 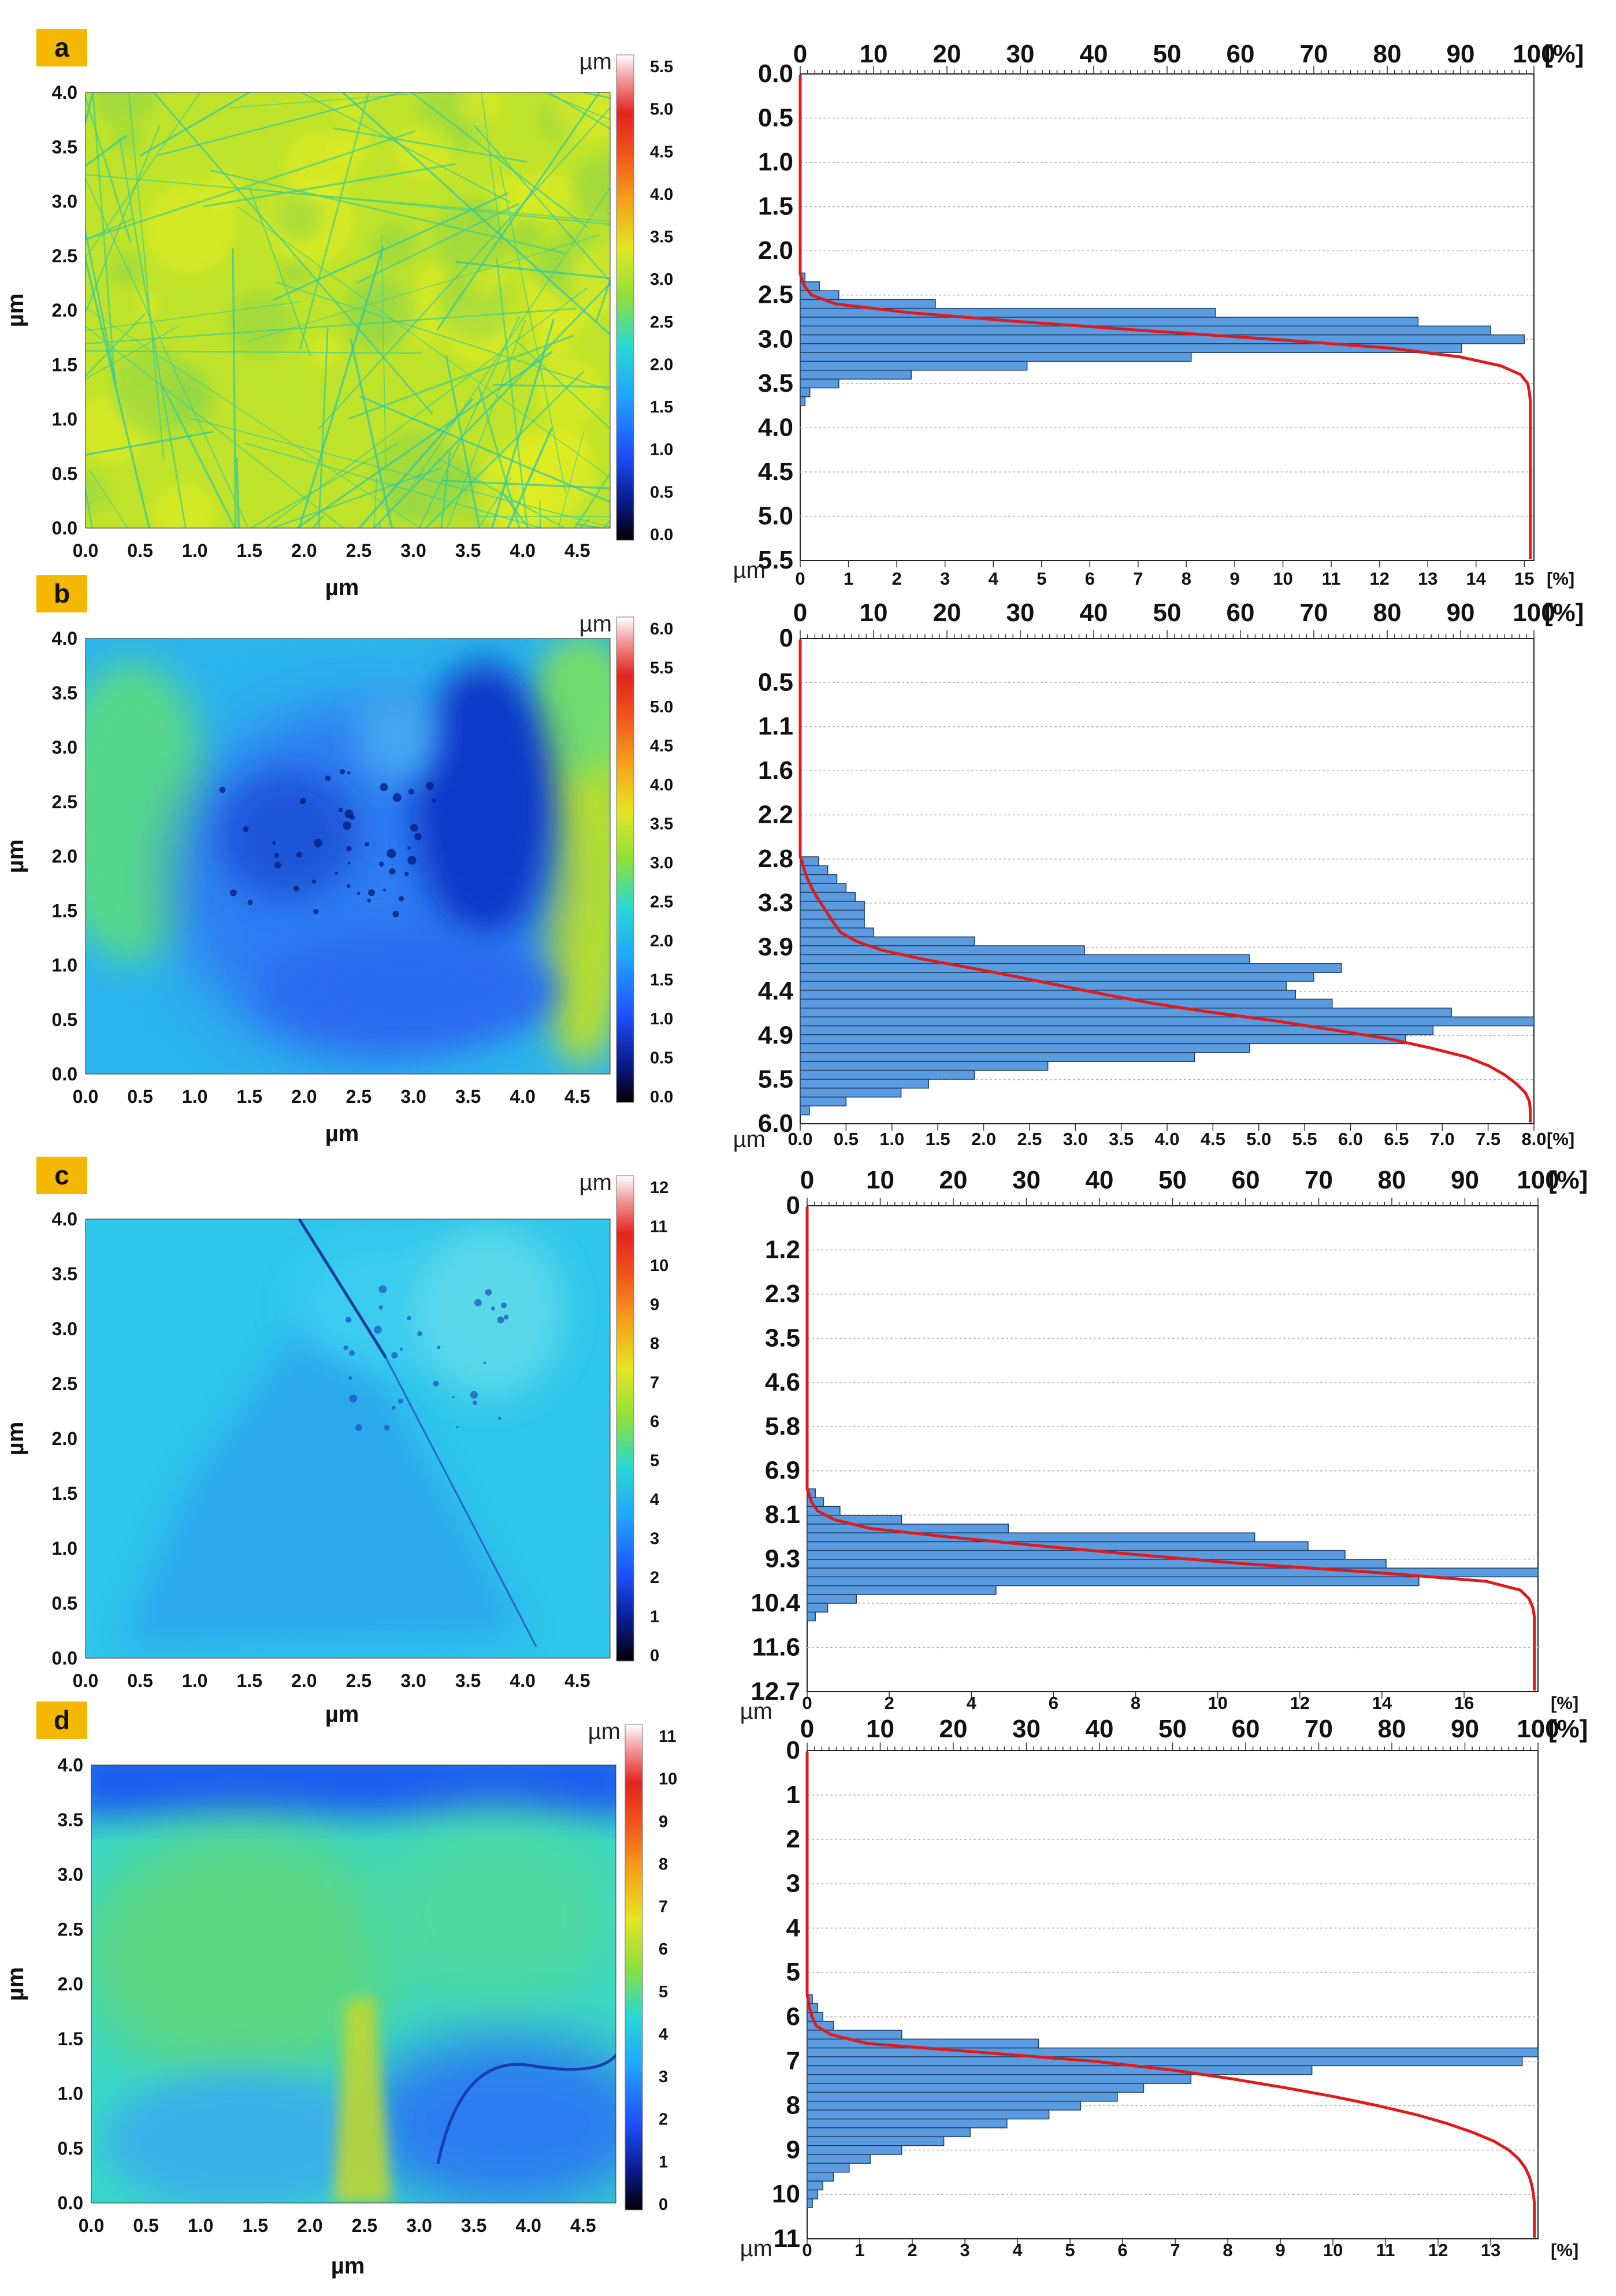 What do you see at coordinates (304, 1096) in the screenshot?
I see `map-x-tick-label: 2.0` at bounding box center [304, 1096].